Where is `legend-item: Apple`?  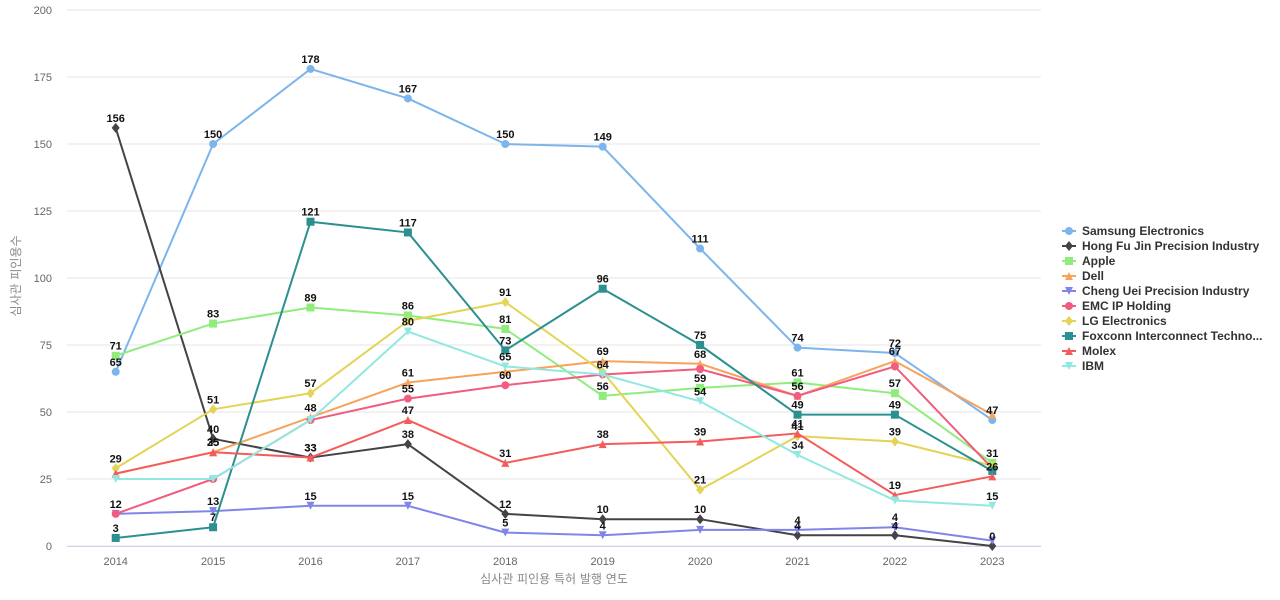 legend-item: Apple is located at coordinates (1089, 261).